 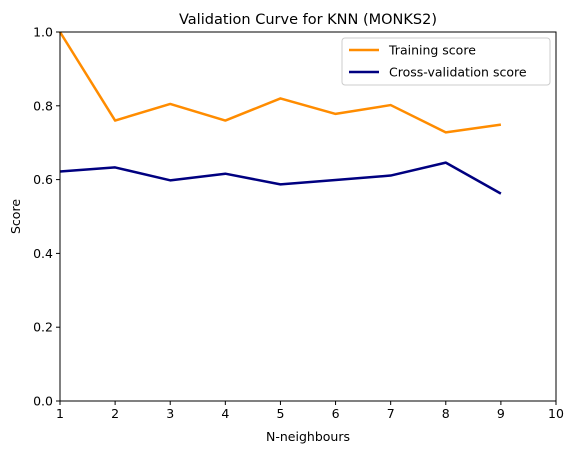 What do you see at coordinates (43, 253) in the screenshot?
I see `y-tick-label: 0.4` at bounding box center [43, 253].